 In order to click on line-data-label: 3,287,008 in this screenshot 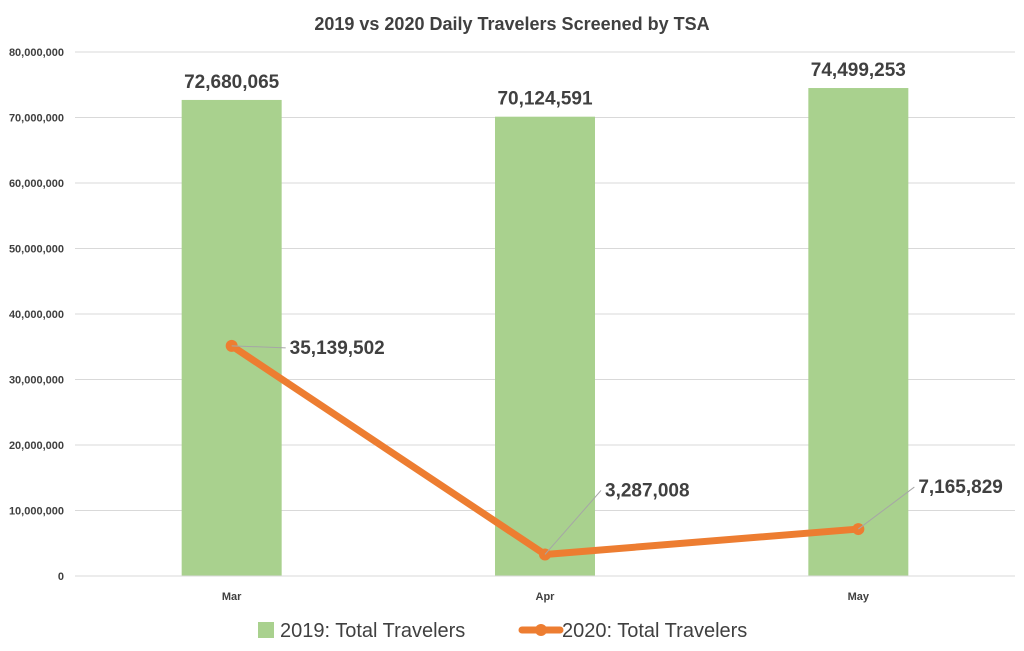, I will do `click(647, 490)`.